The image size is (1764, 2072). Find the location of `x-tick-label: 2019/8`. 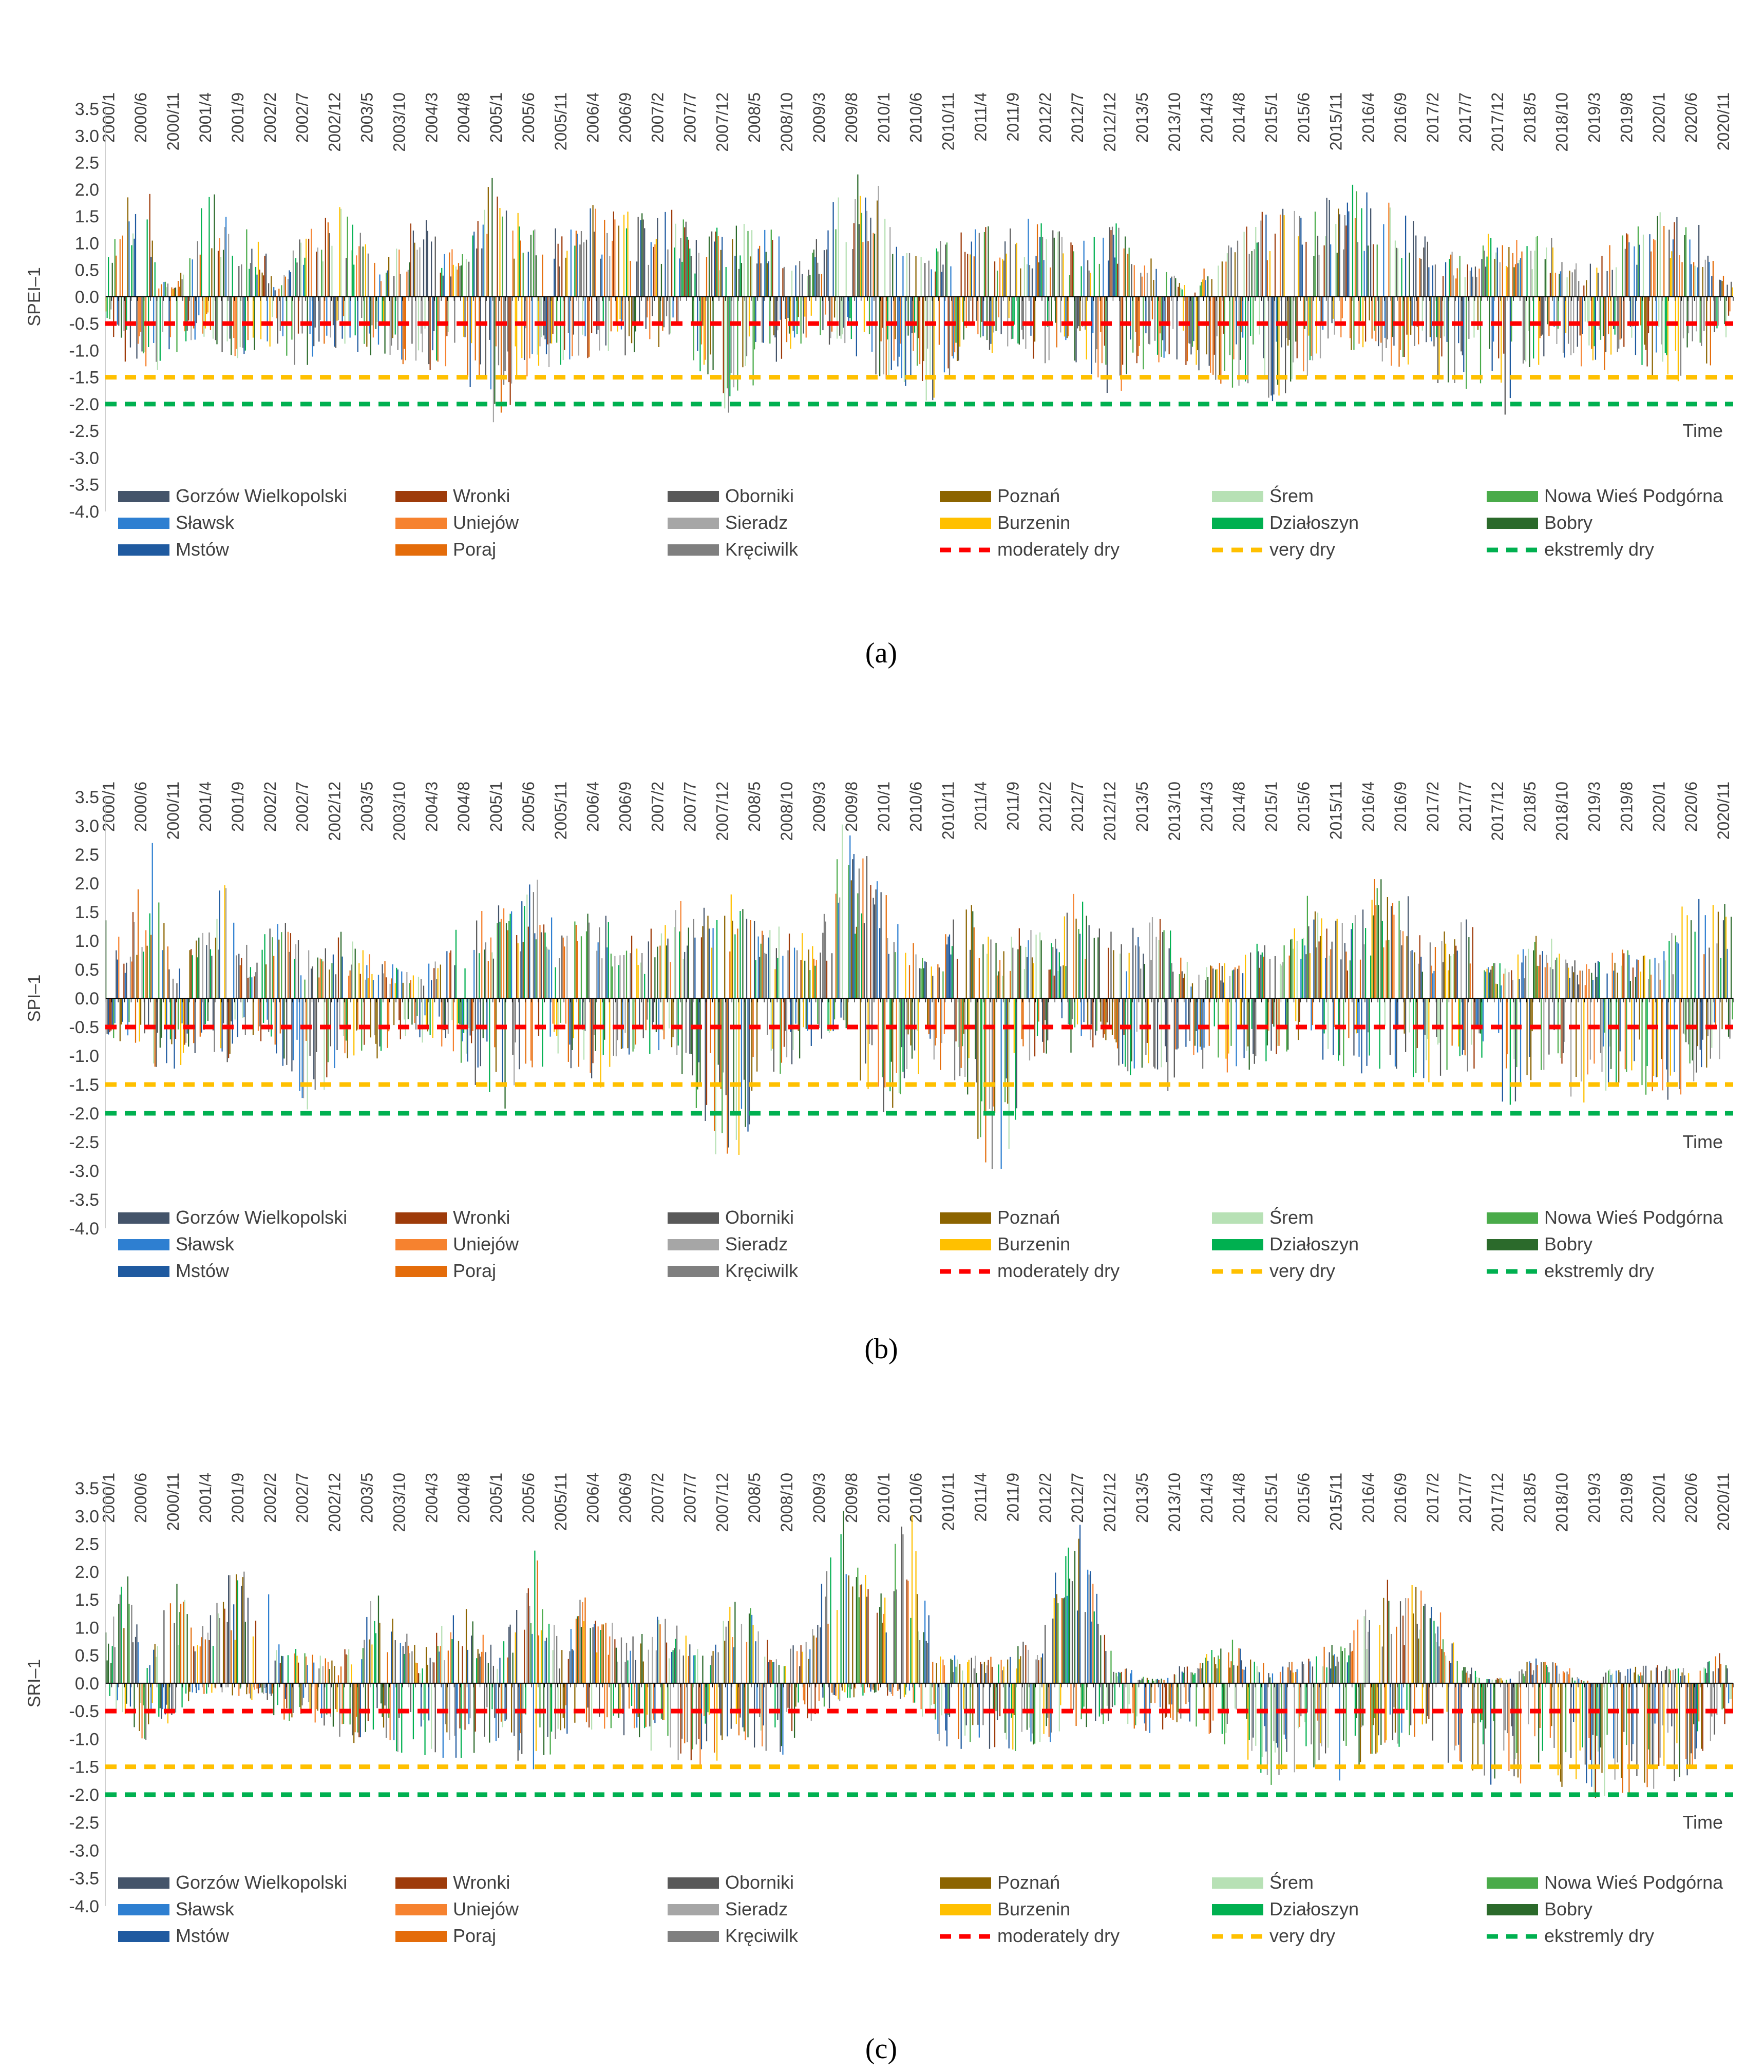

x-tick-label: 2019/8 is located at coordinates (1626, 1498).